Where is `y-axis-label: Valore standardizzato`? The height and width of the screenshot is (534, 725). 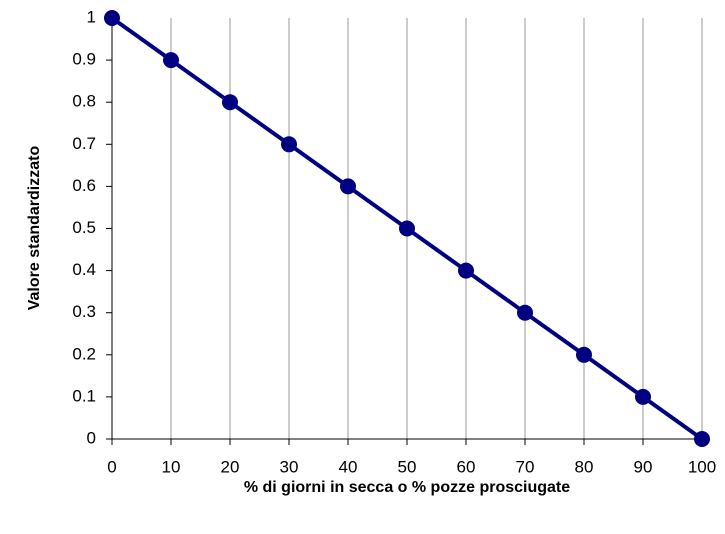
y-axis-label: Valore standardizzato is located at coordinates (34, 228).